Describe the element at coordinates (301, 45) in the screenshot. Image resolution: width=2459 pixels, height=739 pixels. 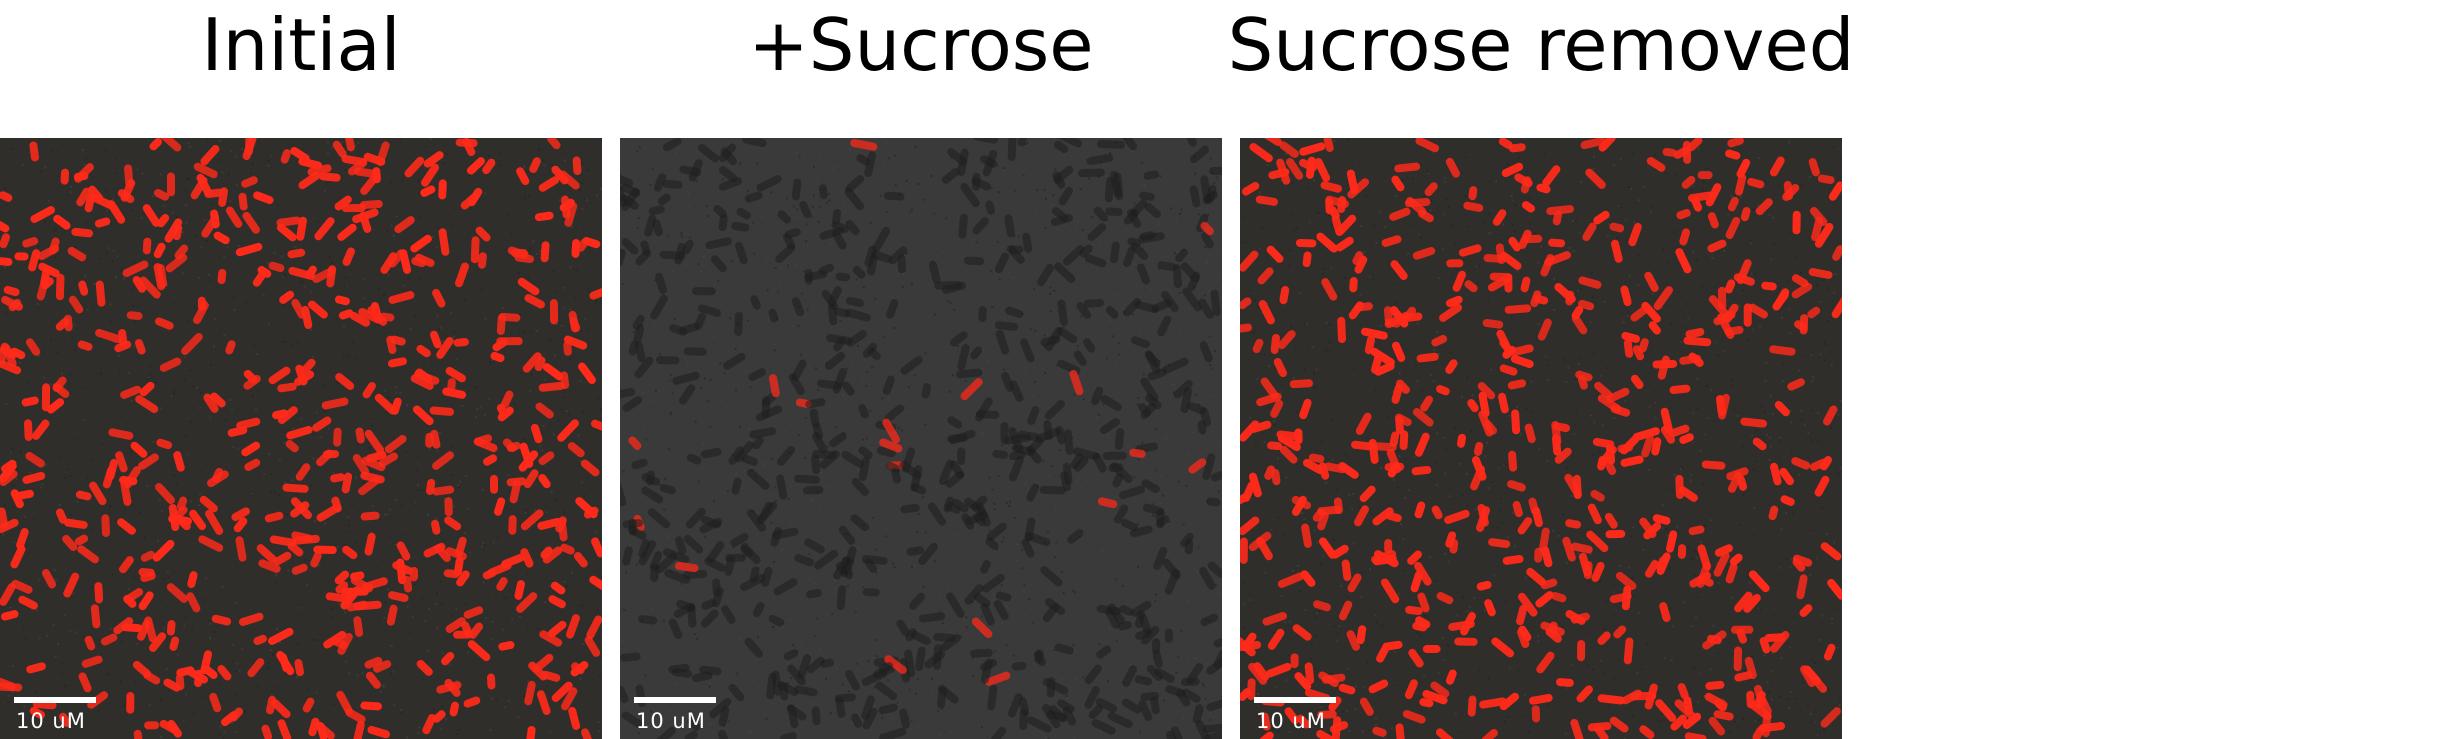
I see `panel-title-initial: Initial` at that location.